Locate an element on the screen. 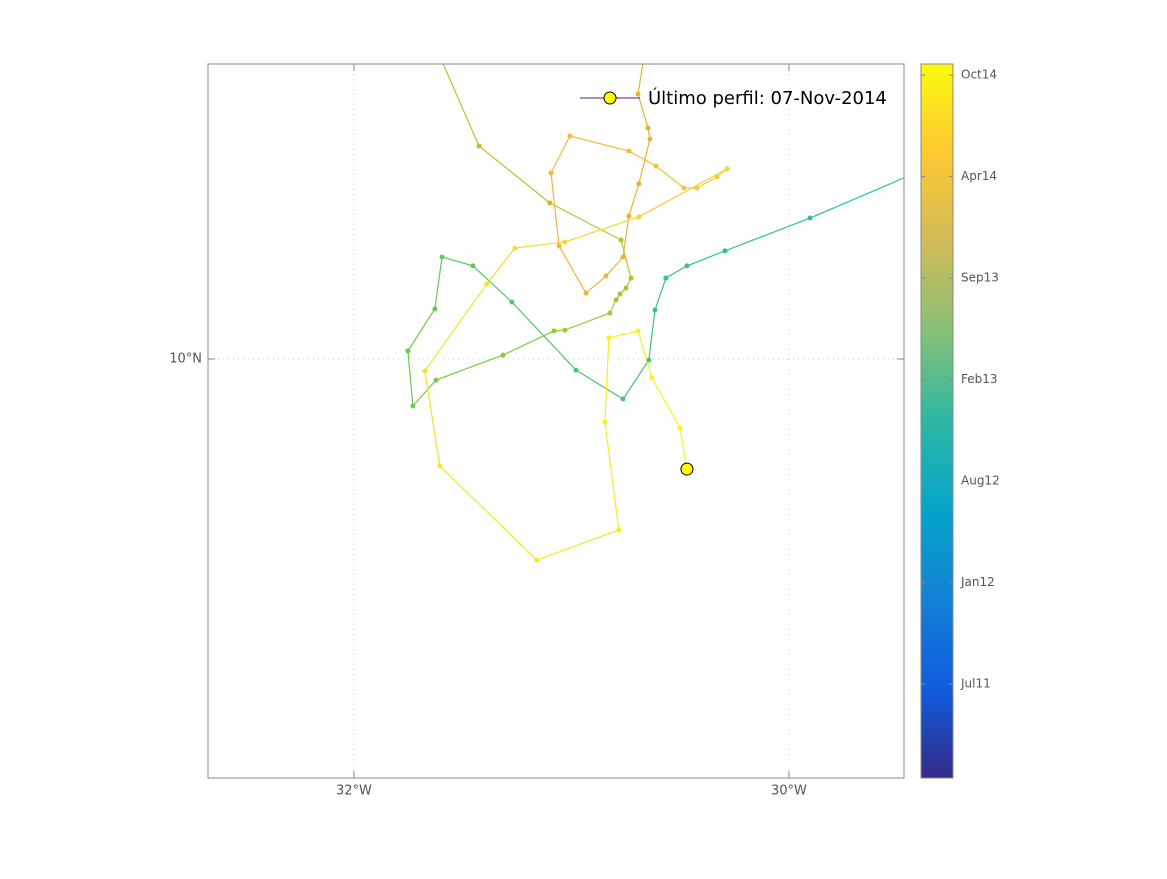 This screenshot has width=1167, height=879. colorbar-label: Jul11 is located at coordinates (975, 684).